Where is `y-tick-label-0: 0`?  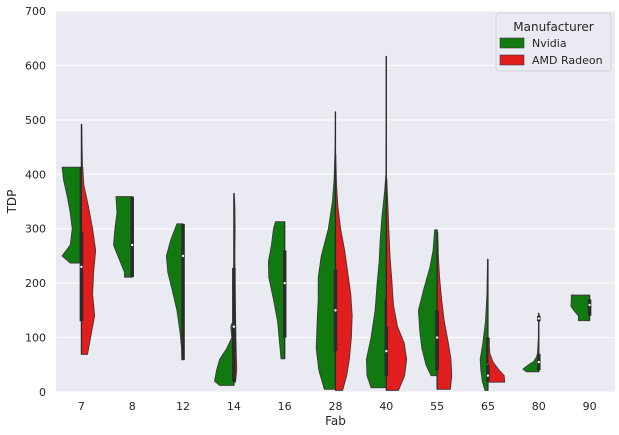
y-tick-label-0: 0 is located at coordinates (42, 392).